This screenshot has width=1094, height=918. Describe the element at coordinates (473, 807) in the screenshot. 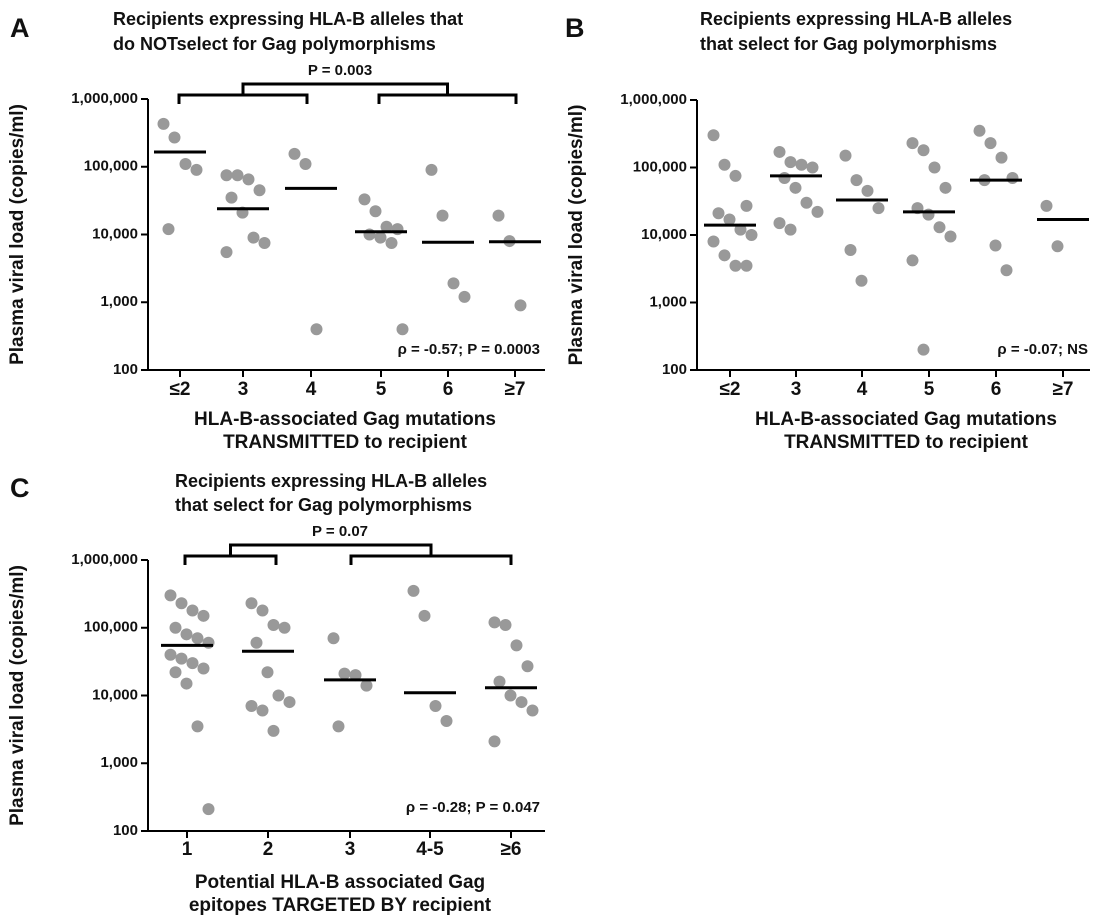

I see `annotation: ρ = -0.28; P = 0.047` at that location.